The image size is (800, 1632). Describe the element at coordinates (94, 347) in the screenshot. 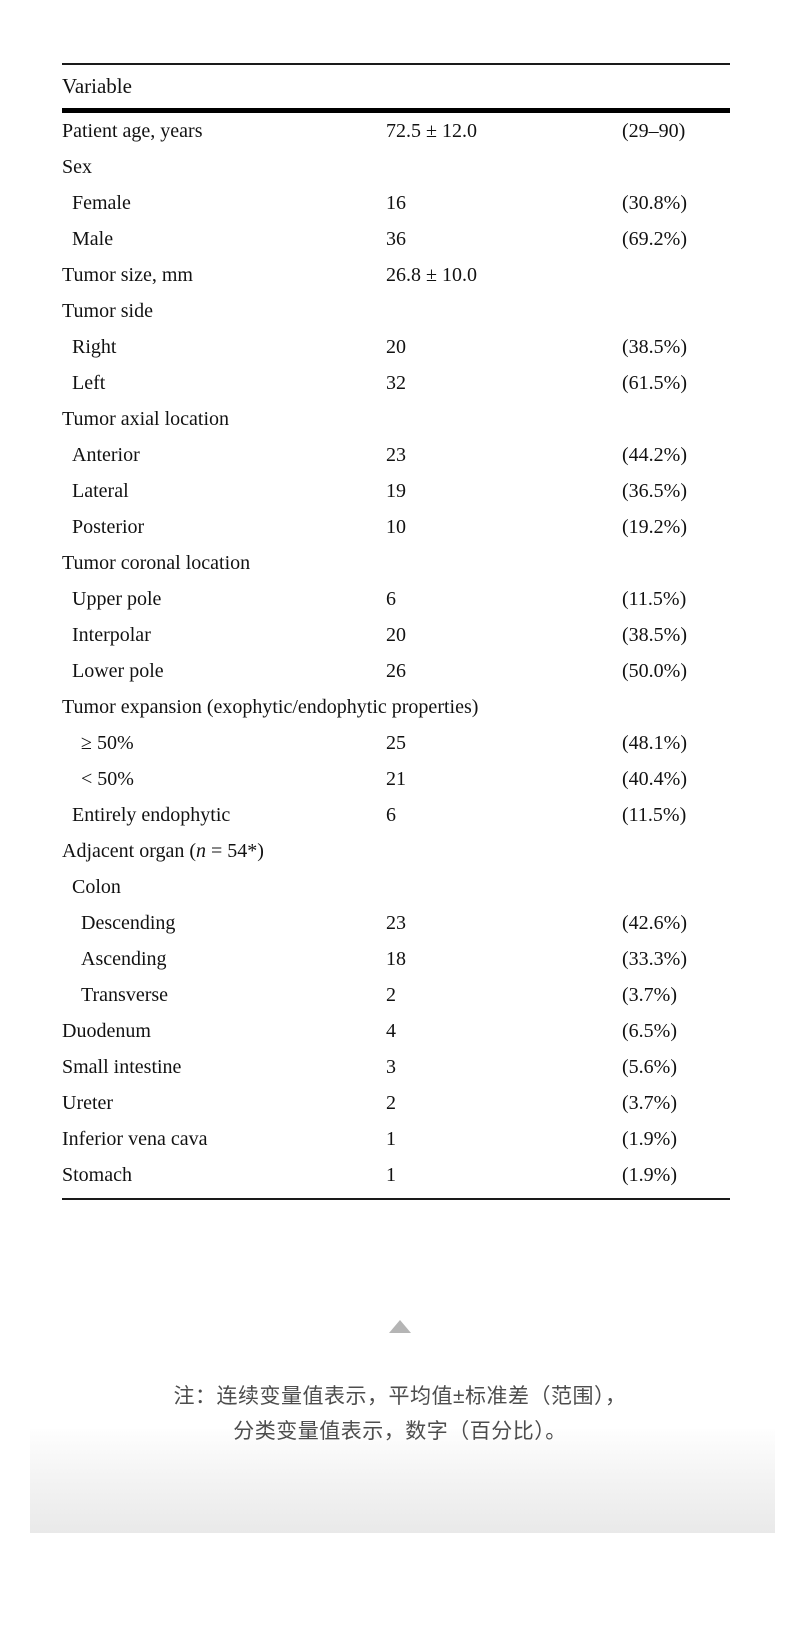

I see `row-label: Right` at that location.